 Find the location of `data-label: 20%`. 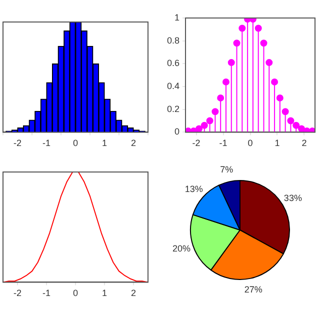

data-label: 20% is located at coordinates (181, 248).